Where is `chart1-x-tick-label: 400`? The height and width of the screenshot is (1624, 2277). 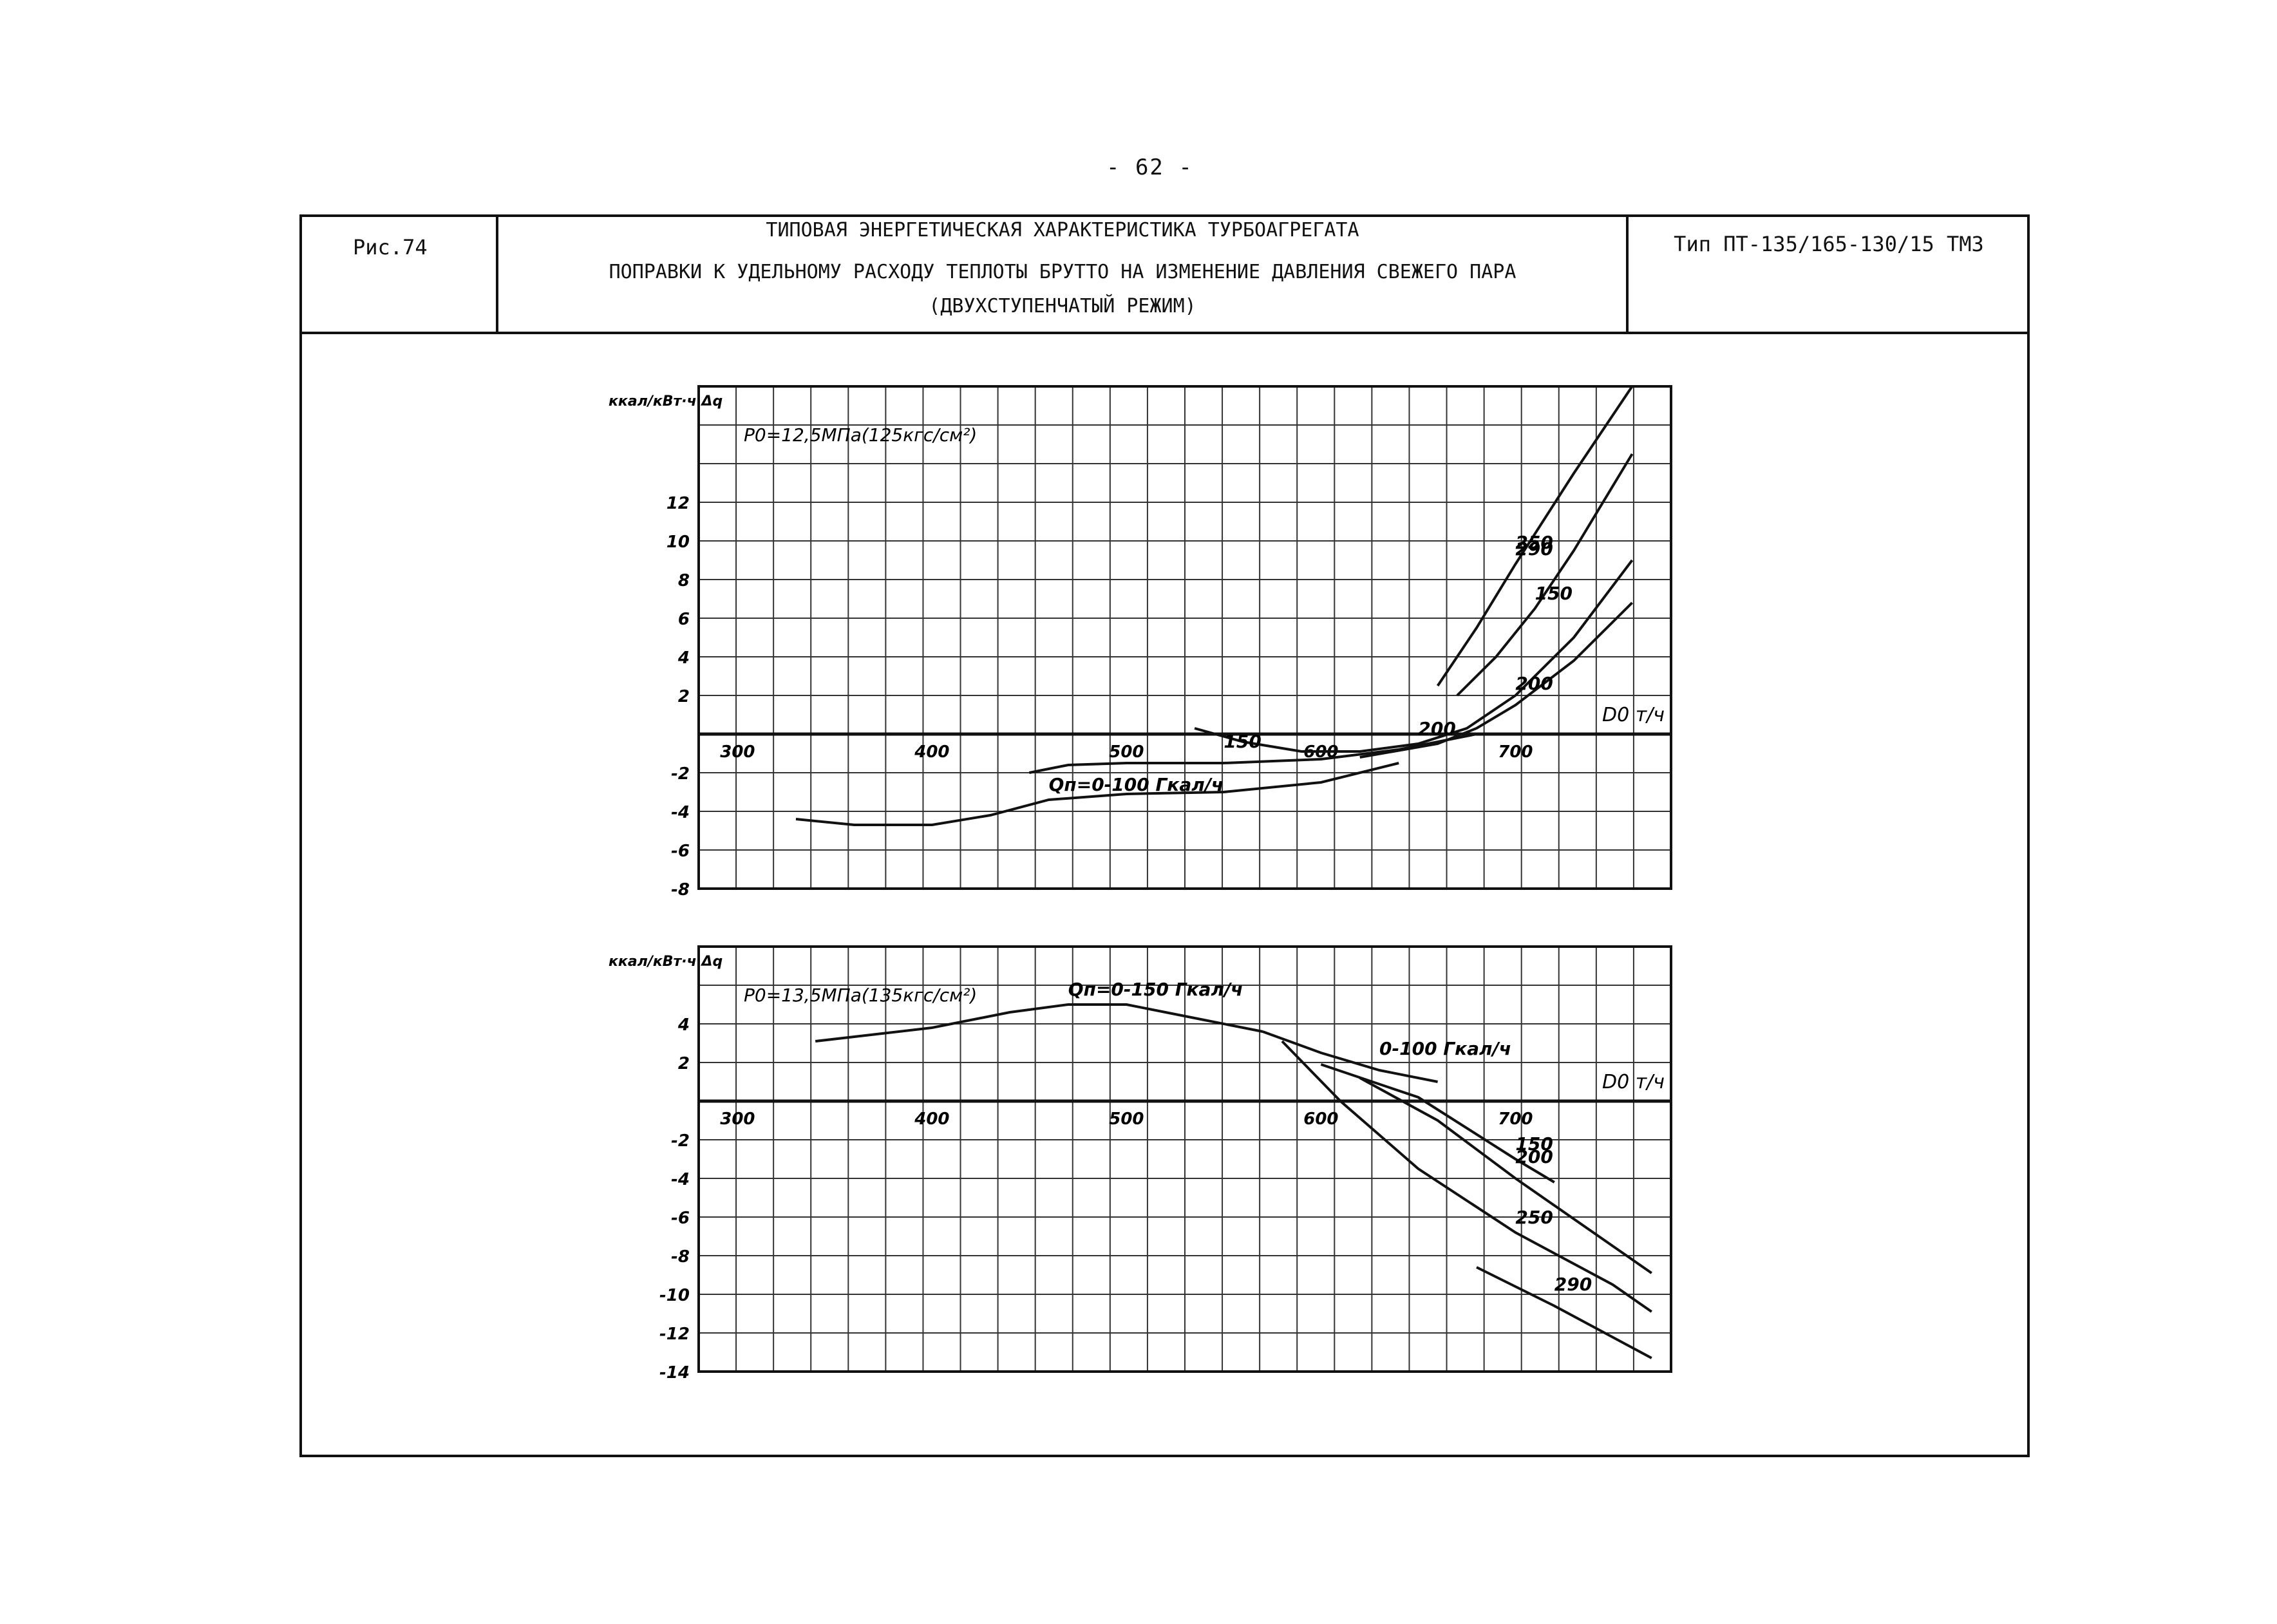 chart1-x-tick-label: 400 is located at coordinates (931, 752).